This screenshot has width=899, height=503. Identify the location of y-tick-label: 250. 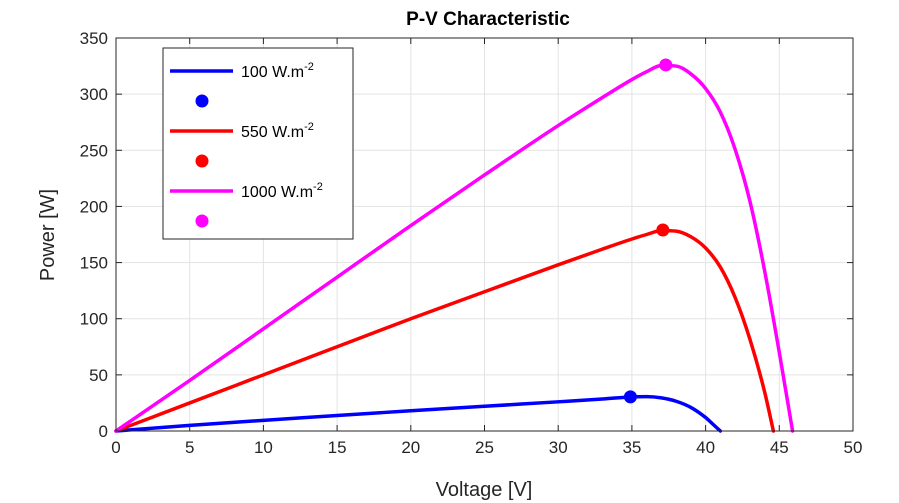
(94, 150).